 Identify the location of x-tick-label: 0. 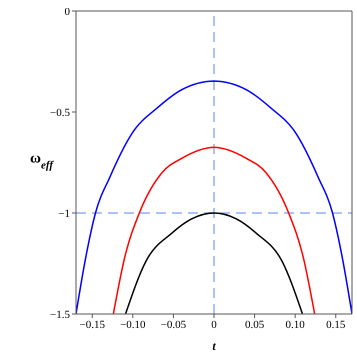
(214, 324).